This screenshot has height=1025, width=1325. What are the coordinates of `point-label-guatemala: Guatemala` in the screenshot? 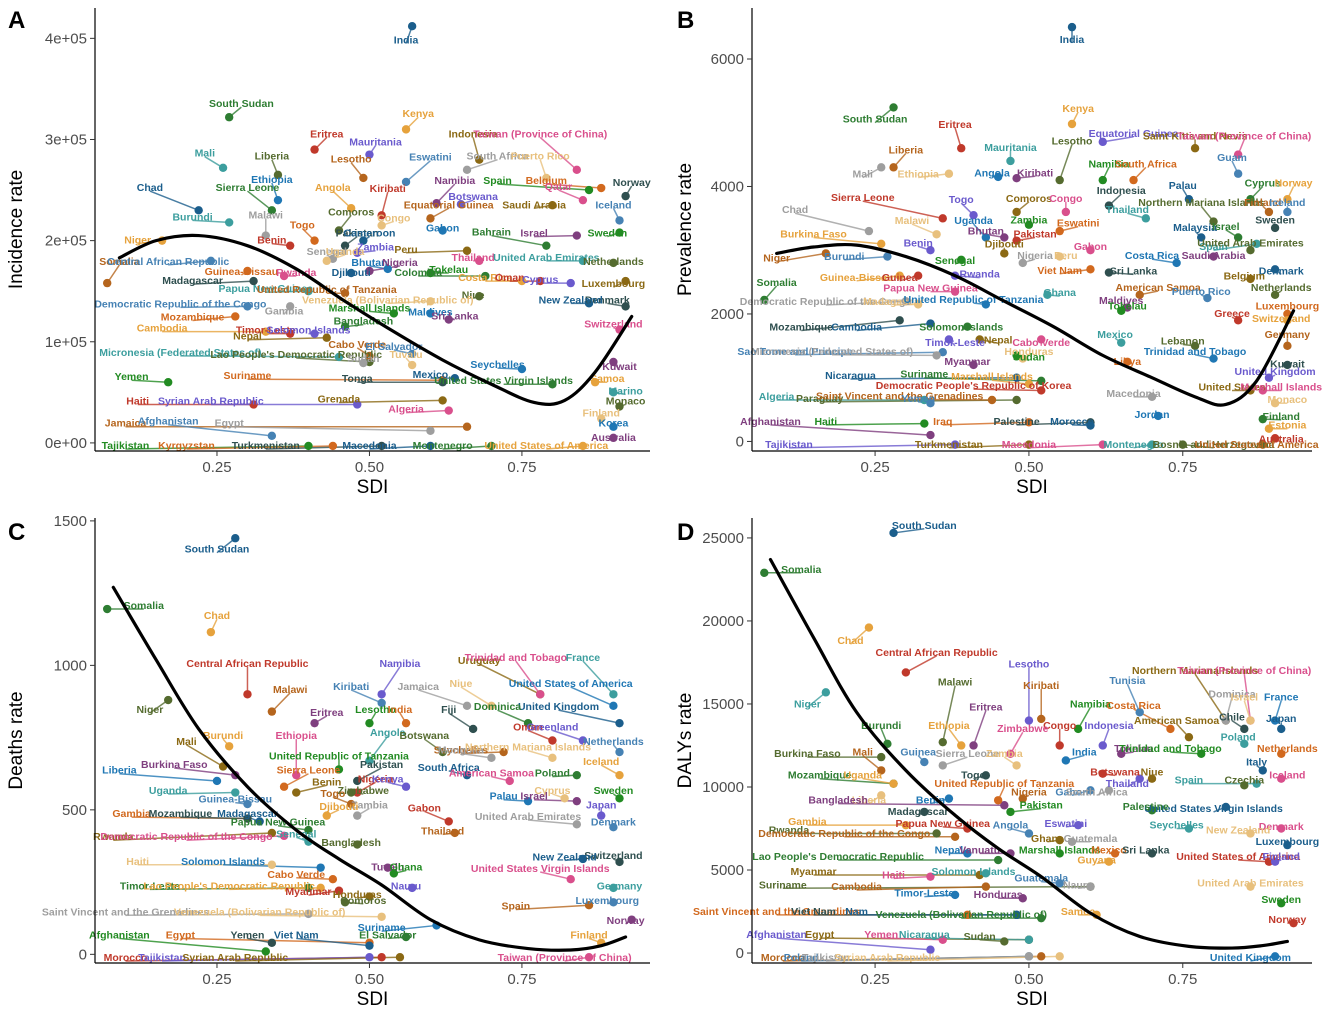 It's located at (1091, 839).